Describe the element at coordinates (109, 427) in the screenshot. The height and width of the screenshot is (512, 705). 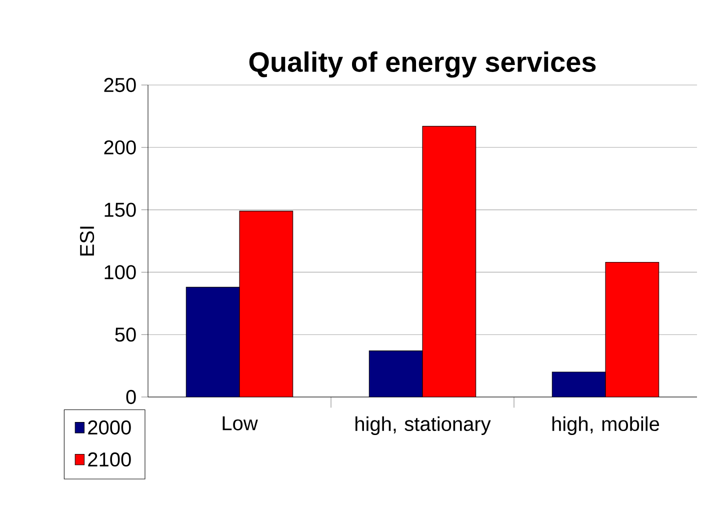
I see `legend-label: 2000` at that location.